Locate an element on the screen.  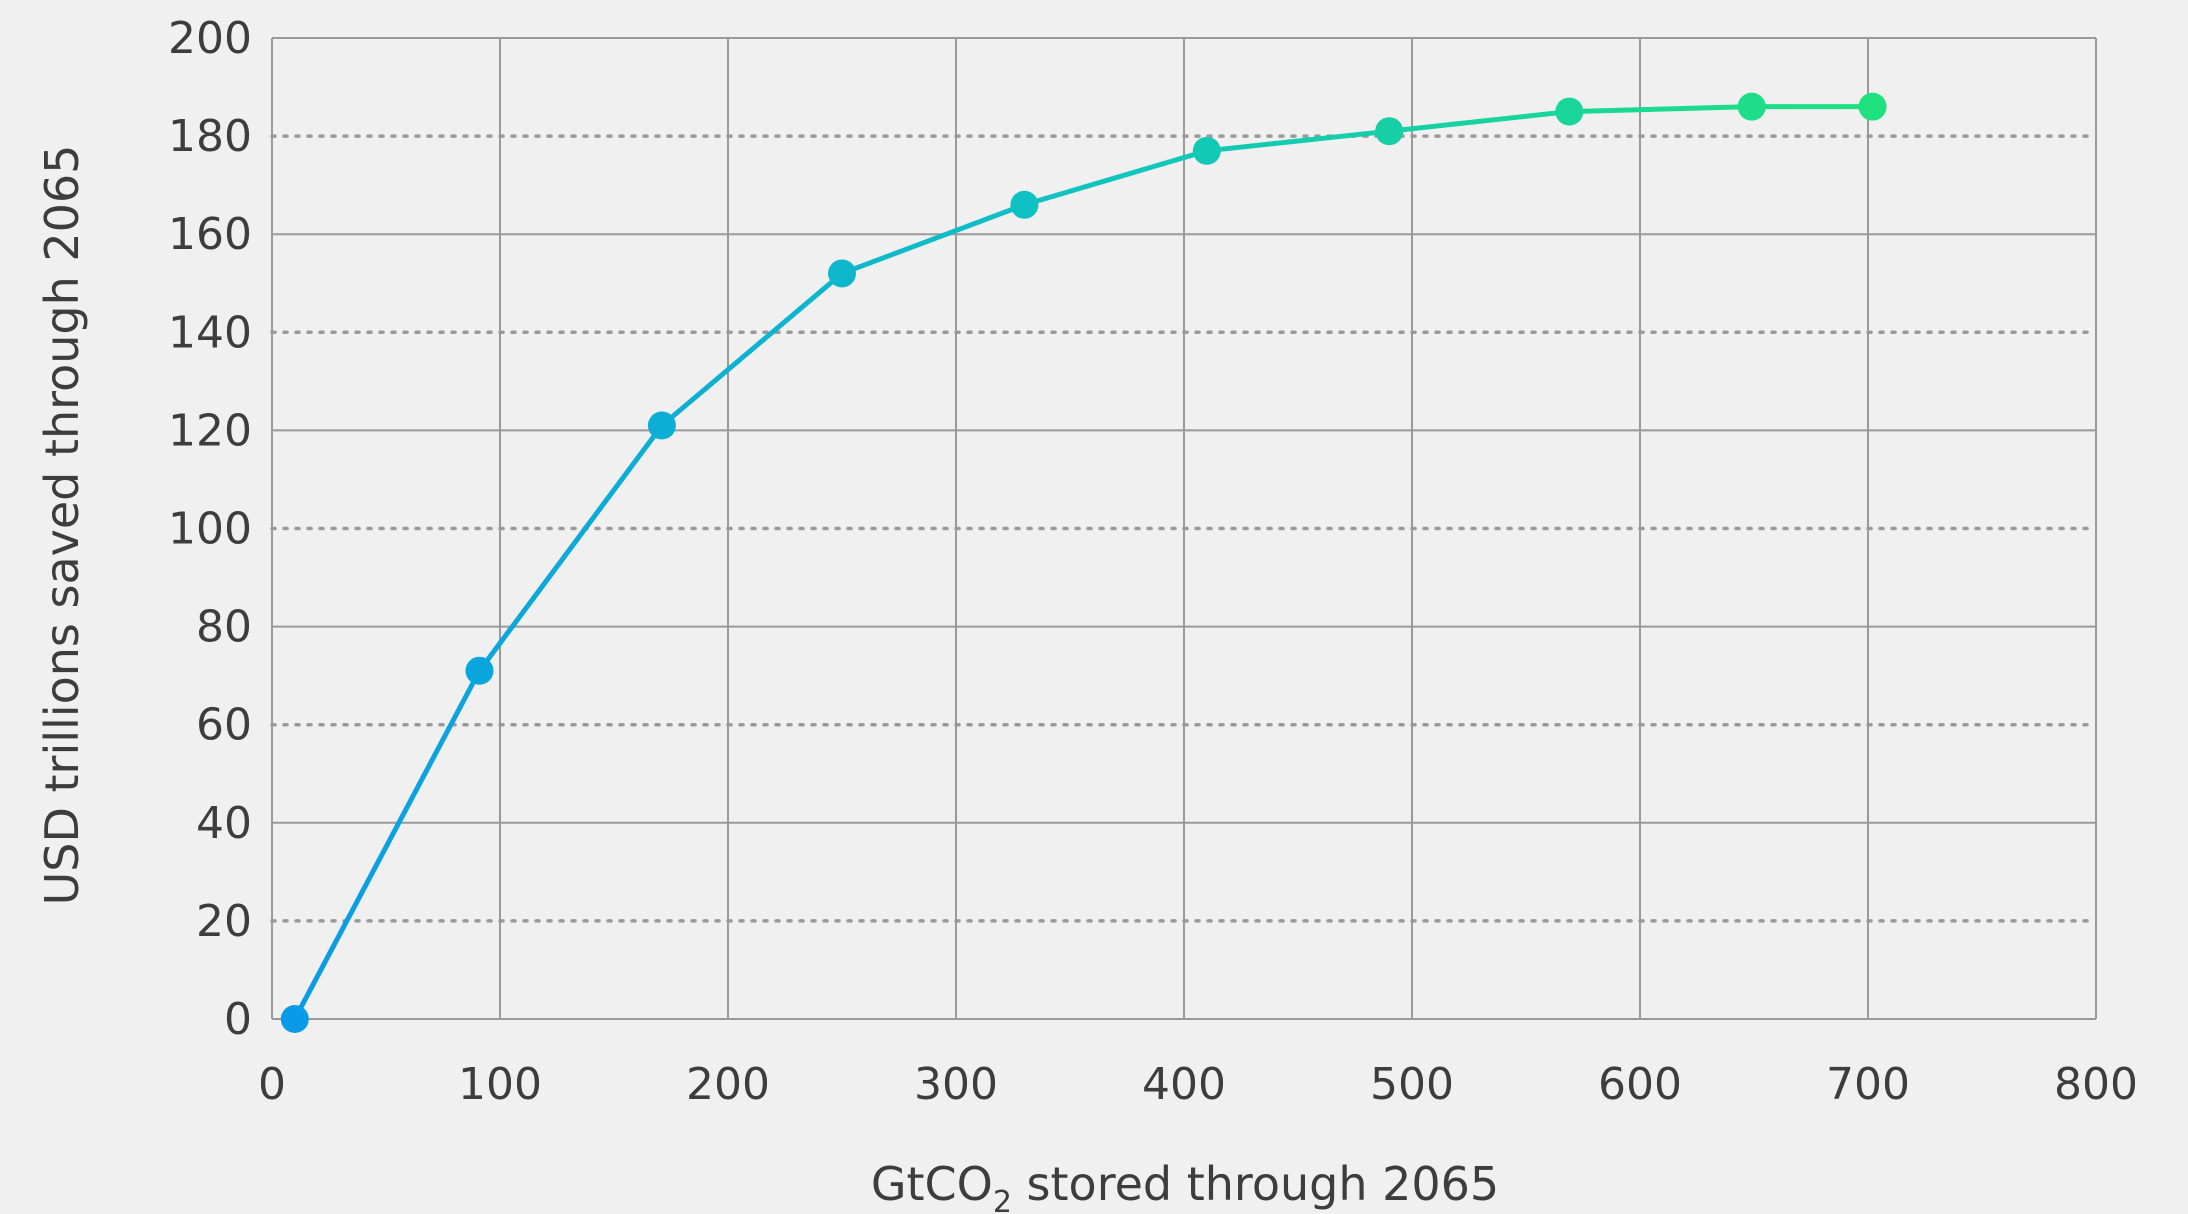
y-tick-label: 60 is located at coordinates (224, 725).